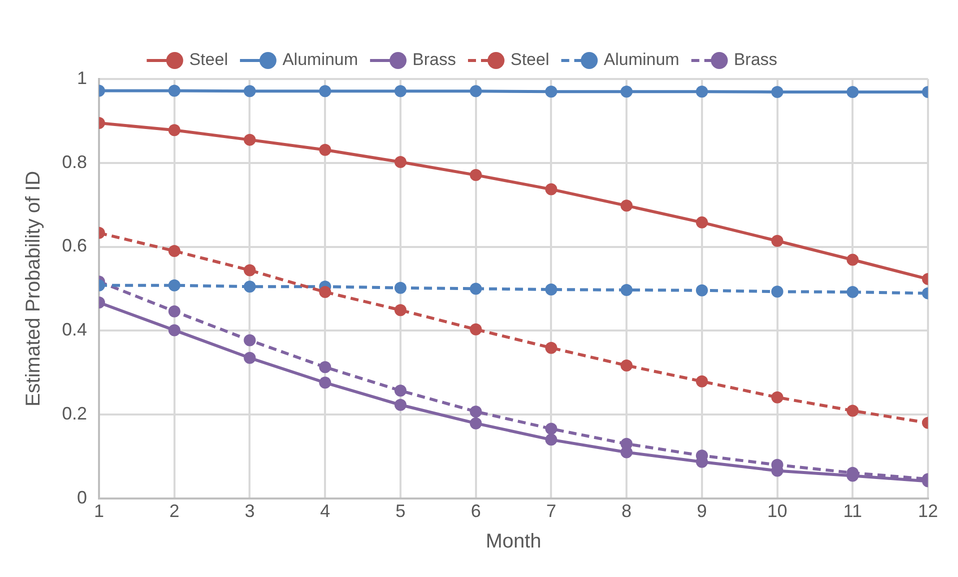  I want to click on y-tick-label: 0.6, so click(75, 246).